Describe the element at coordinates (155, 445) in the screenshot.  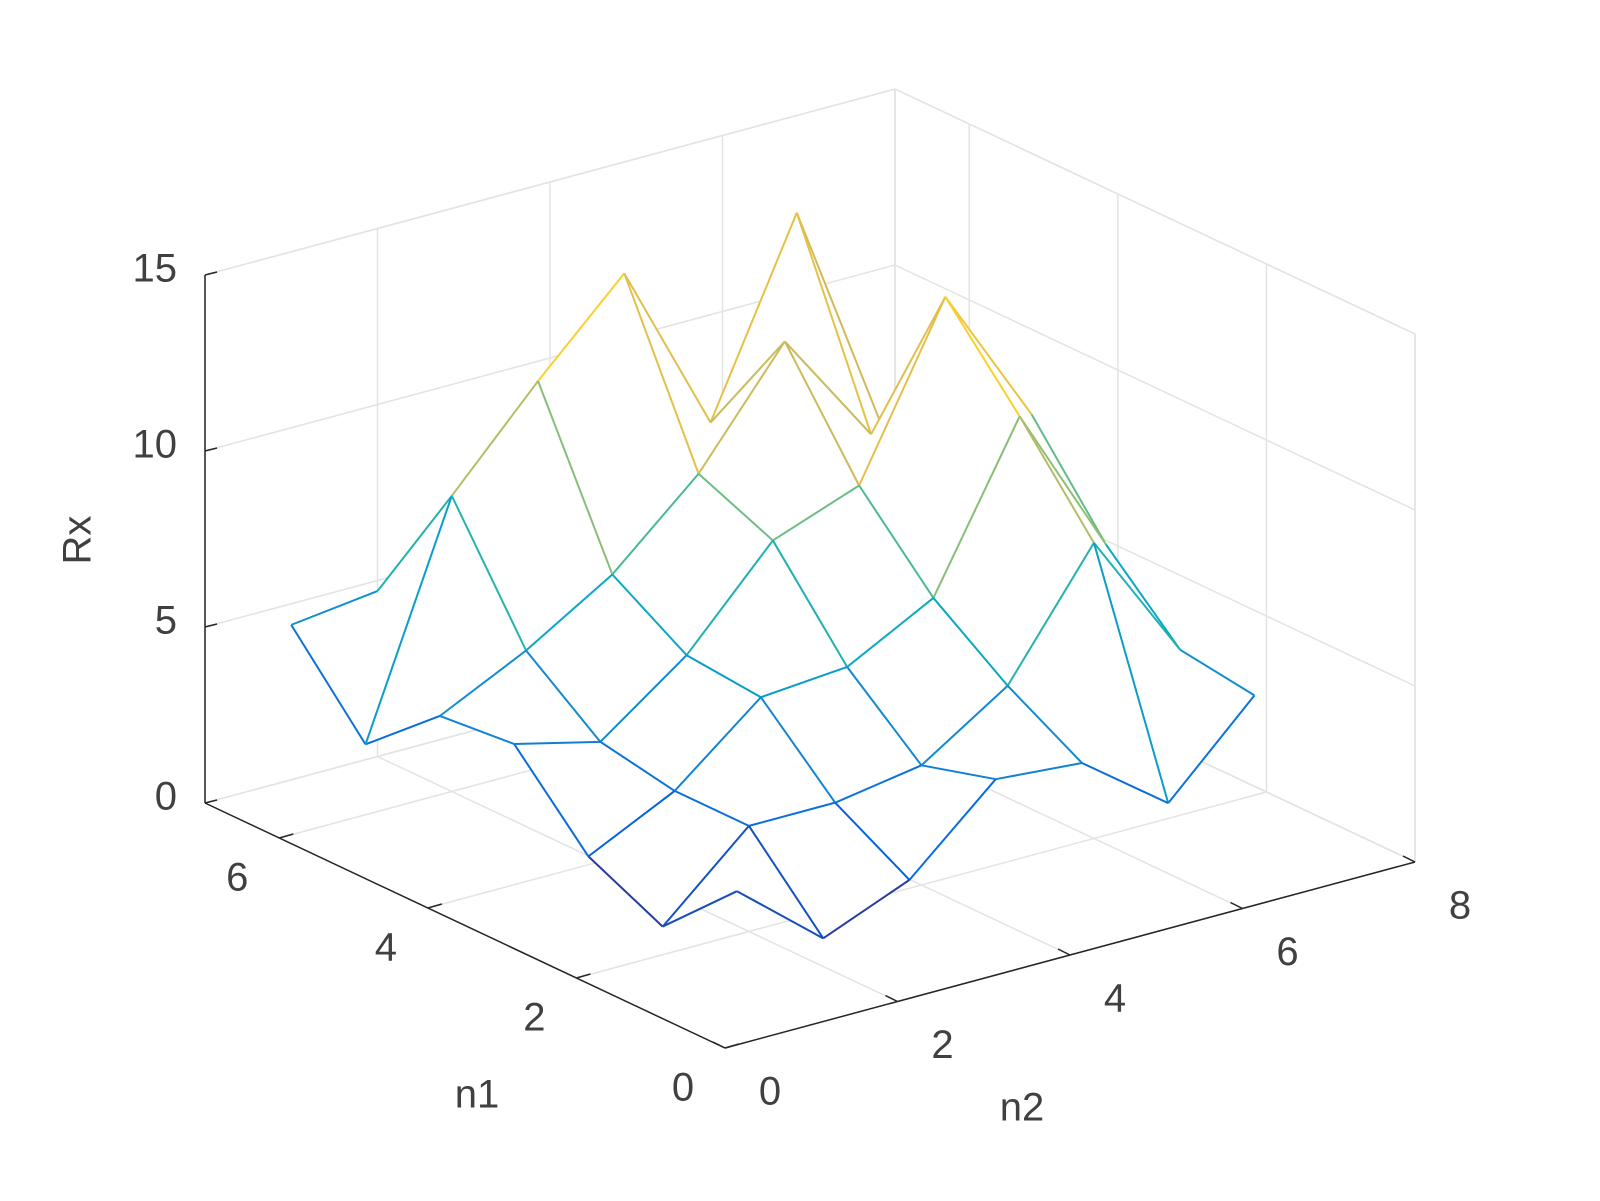
I see `z-tick-label: 10` at that location.